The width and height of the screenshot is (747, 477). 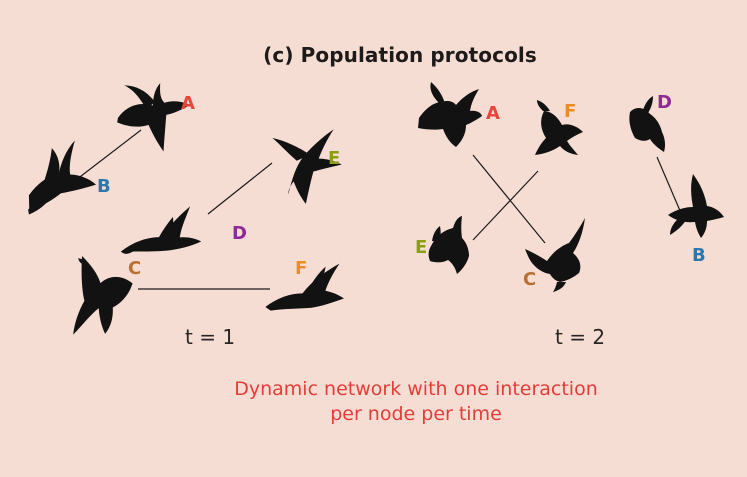 What do you see at coordinates (307, 166) in the screenshot?
I see `bird-e-t1` at bounding box center [307, 166].